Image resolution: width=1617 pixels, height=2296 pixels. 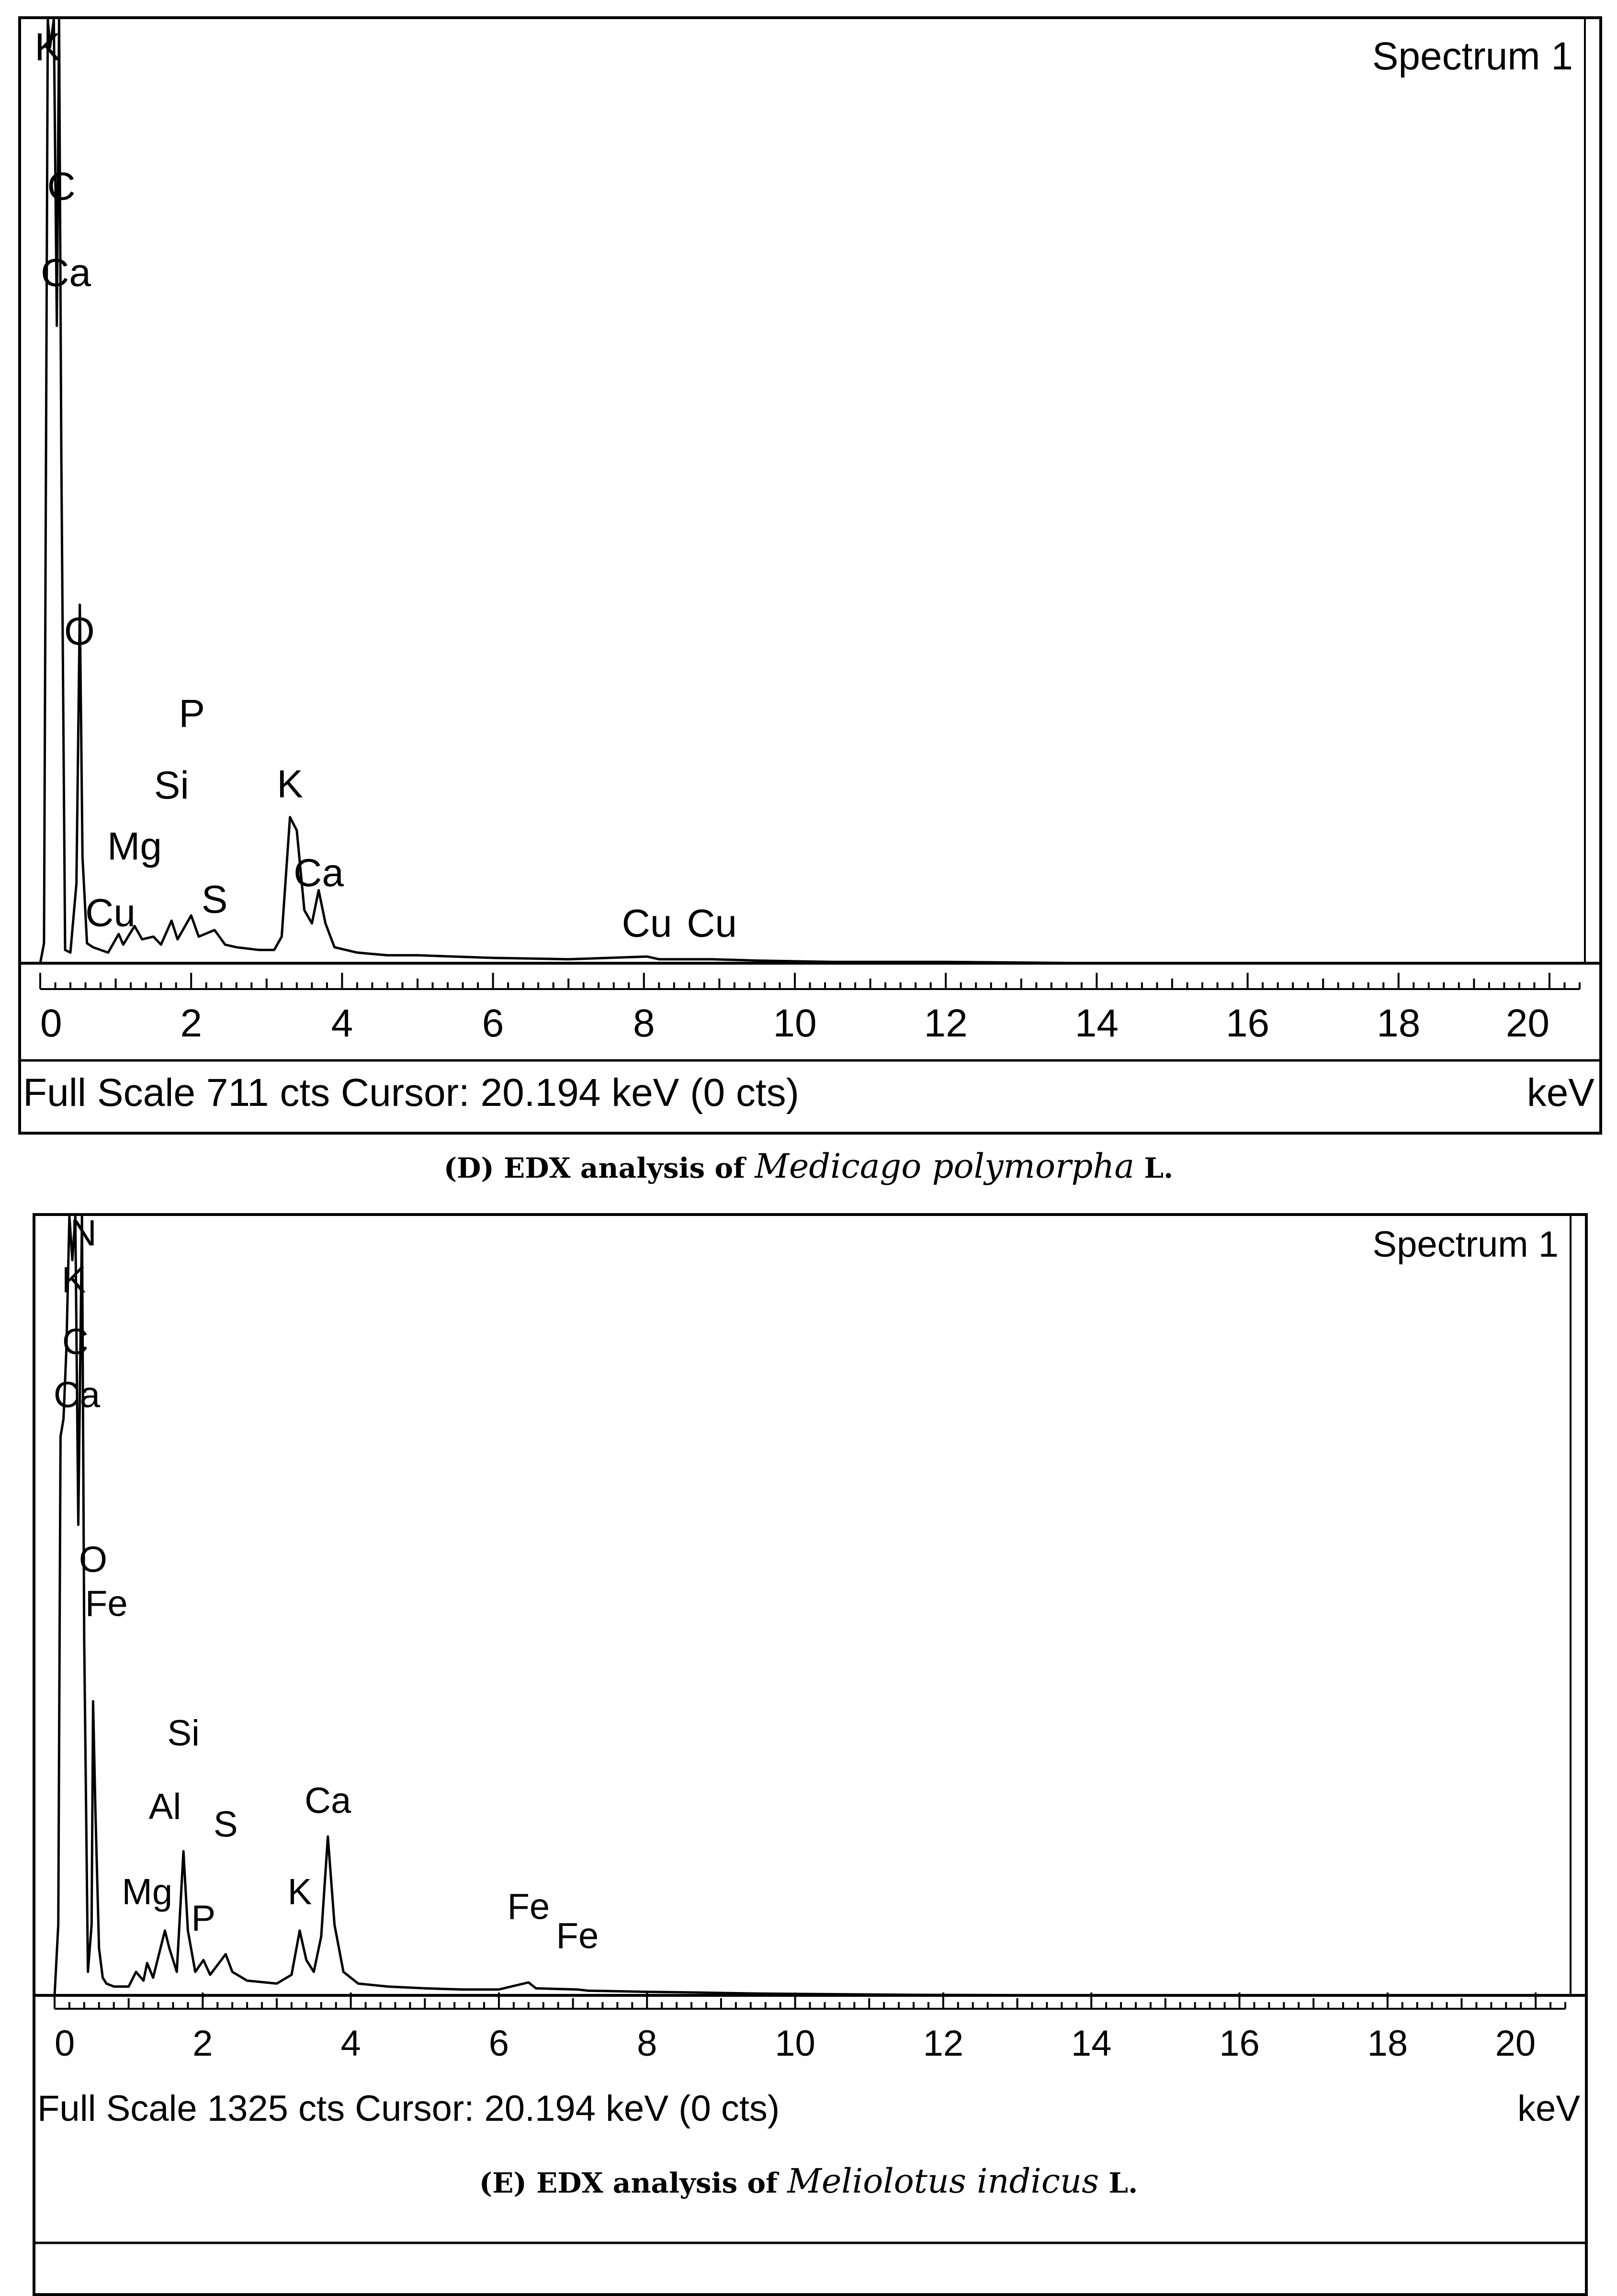 What do you see at coordinates (1118, 2183) in the screenshot?
I see `caption-e-suffix: L.` at bounding box center [1118, 2183].